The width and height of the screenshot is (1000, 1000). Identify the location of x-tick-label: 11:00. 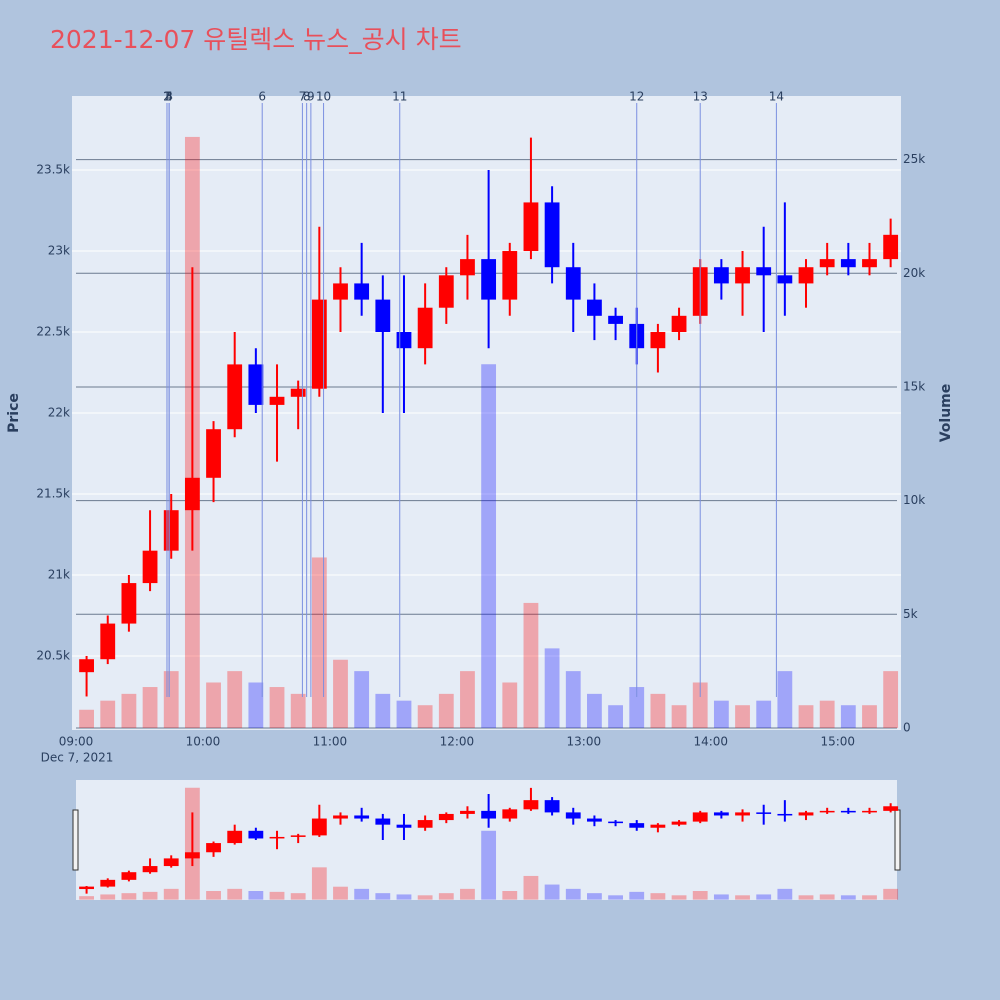
(330, 742).